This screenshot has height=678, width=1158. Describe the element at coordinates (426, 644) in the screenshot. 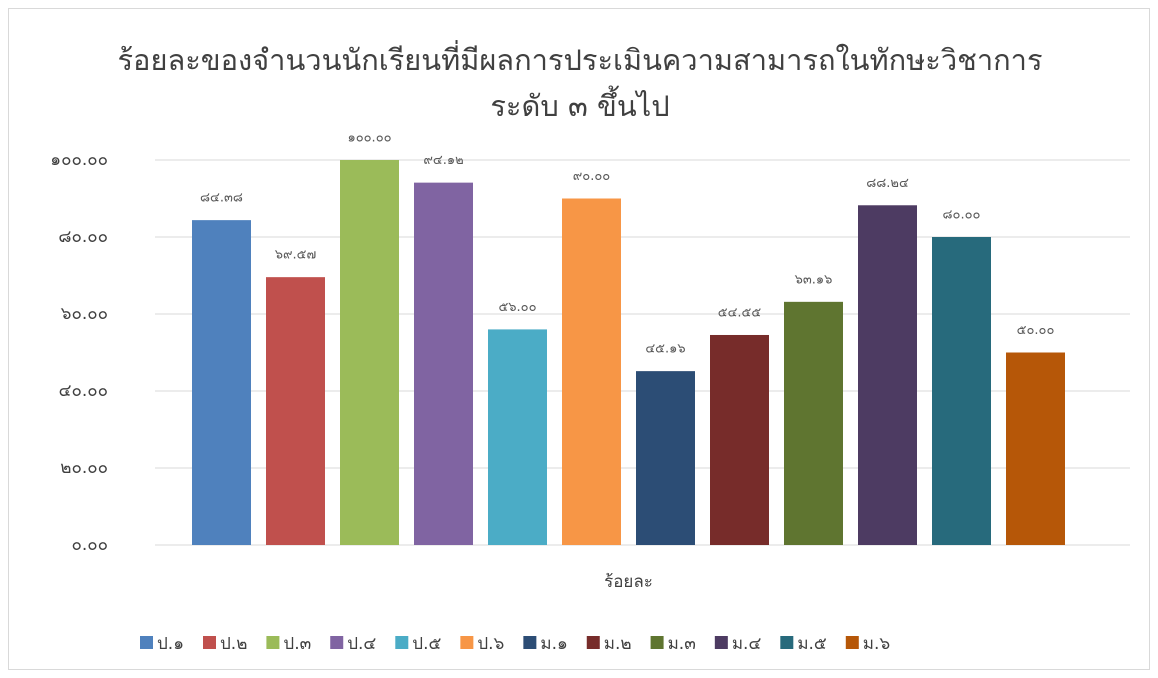

I see `legend-label: ป.๕` at that location.